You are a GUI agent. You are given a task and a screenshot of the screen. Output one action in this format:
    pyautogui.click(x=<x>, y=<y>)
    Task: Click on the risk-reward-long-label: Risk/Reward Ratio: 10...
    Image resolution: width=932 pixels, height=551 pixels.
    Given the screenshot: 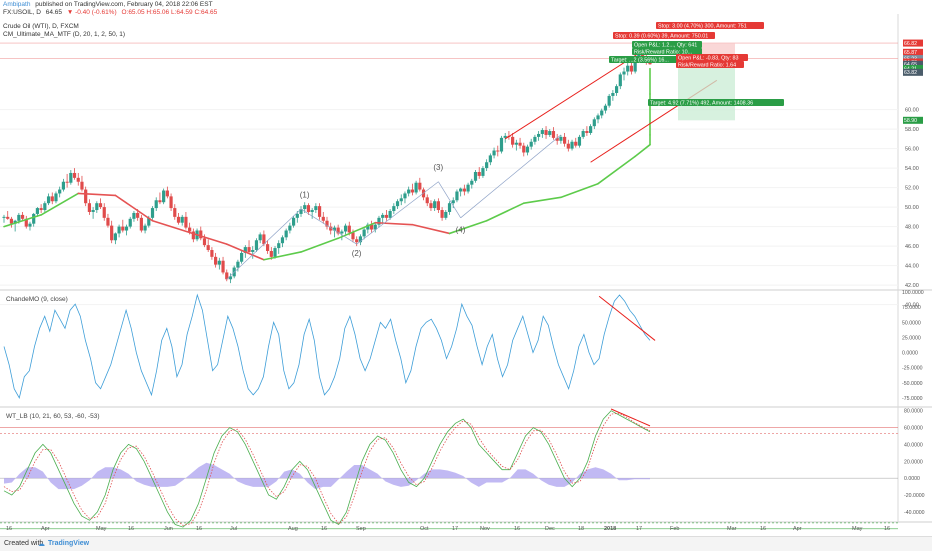 What is the action you would take?
    pyautogui.click(x=663, y=52)
    